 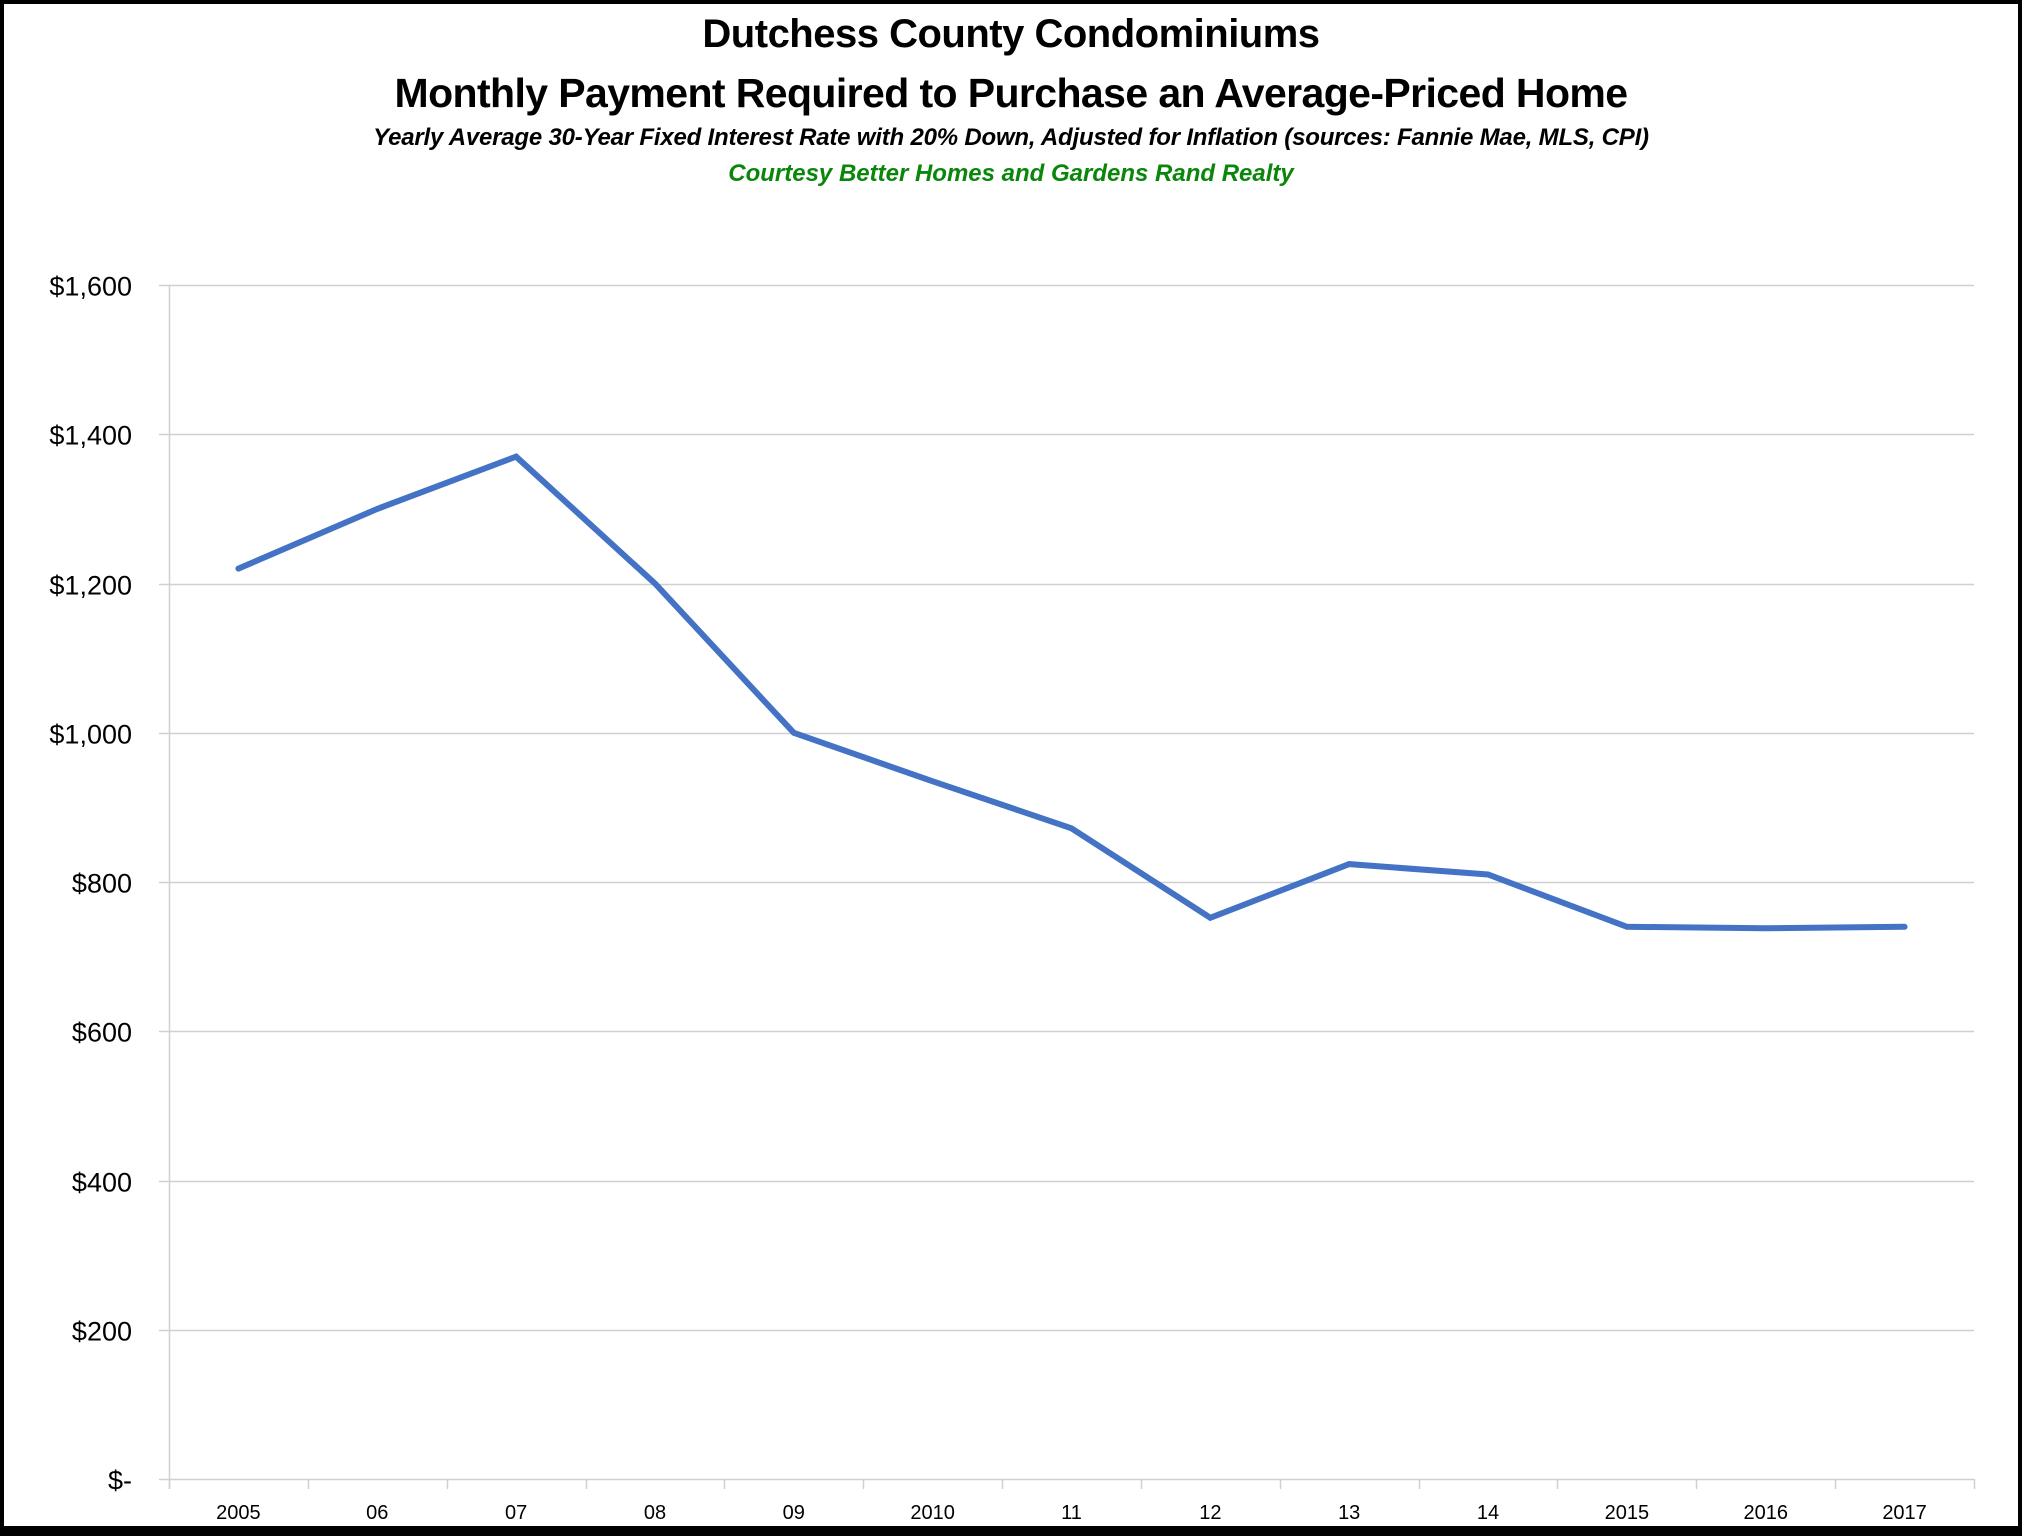 I want to click on x-tick-label: 2005, so click(x=238, y=1513).